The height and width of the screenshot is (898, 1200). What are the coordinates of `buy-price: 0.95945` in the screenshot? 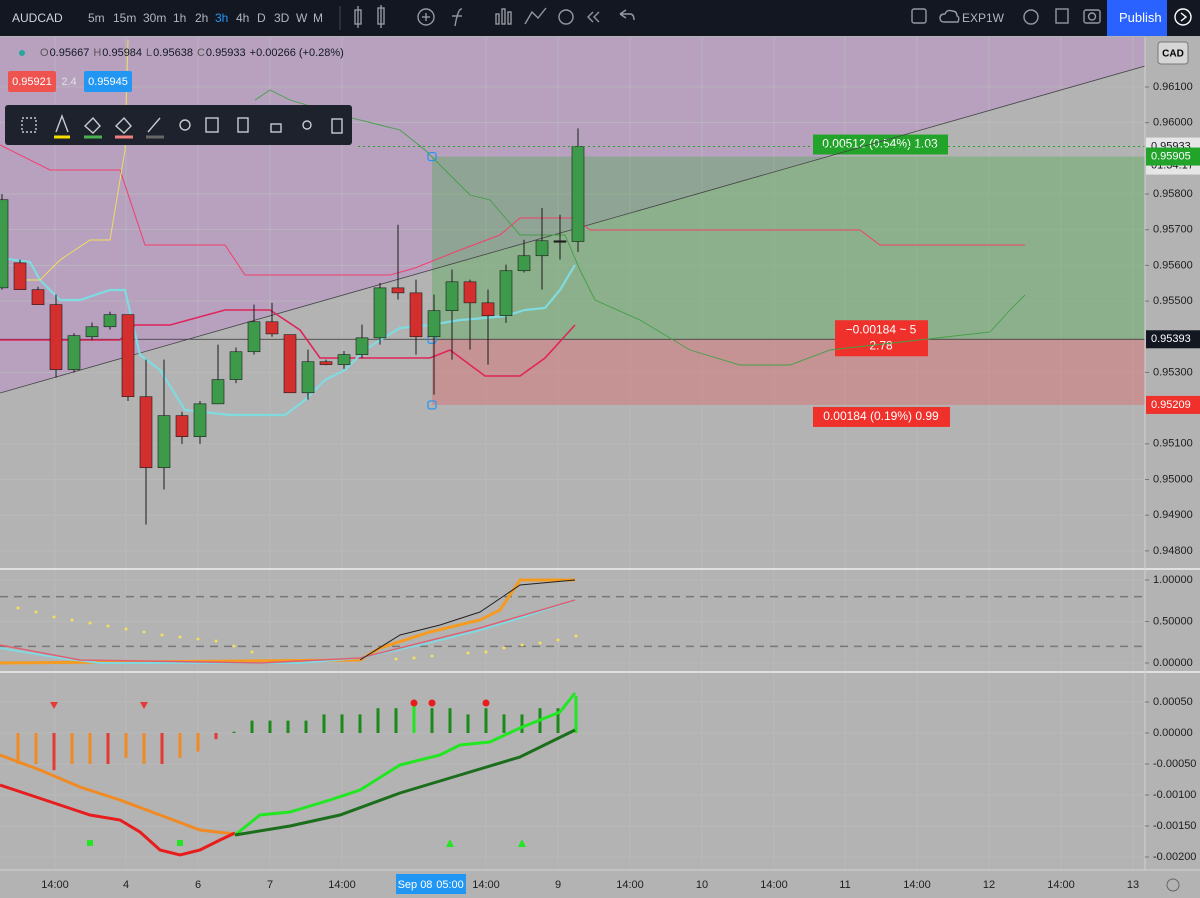 It's located at (108, 82).